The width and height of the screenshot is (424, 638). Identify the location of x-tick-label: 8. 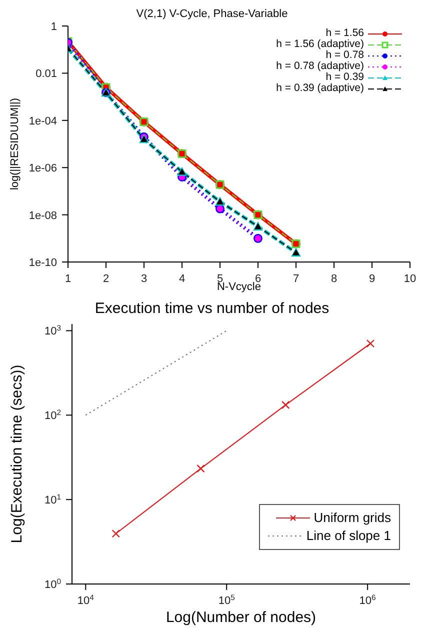
(334, 279).